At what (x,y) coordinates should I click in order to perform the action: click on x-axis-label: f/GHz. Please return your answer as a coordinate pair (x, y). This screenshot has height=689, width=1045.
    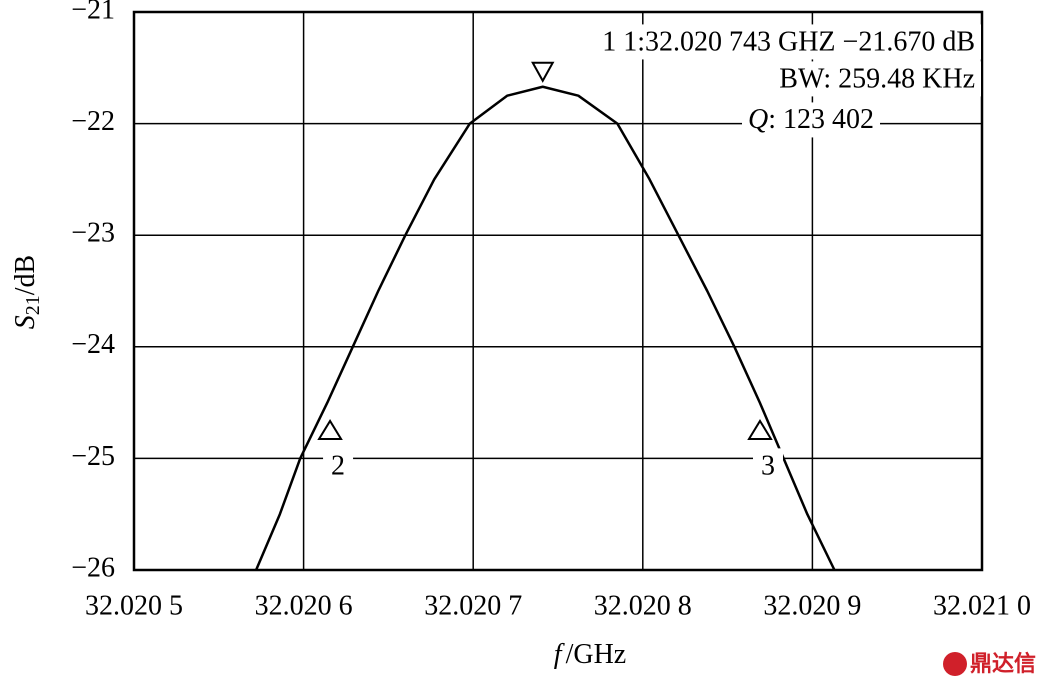
    Looking at the image, I should click on (590, 654).